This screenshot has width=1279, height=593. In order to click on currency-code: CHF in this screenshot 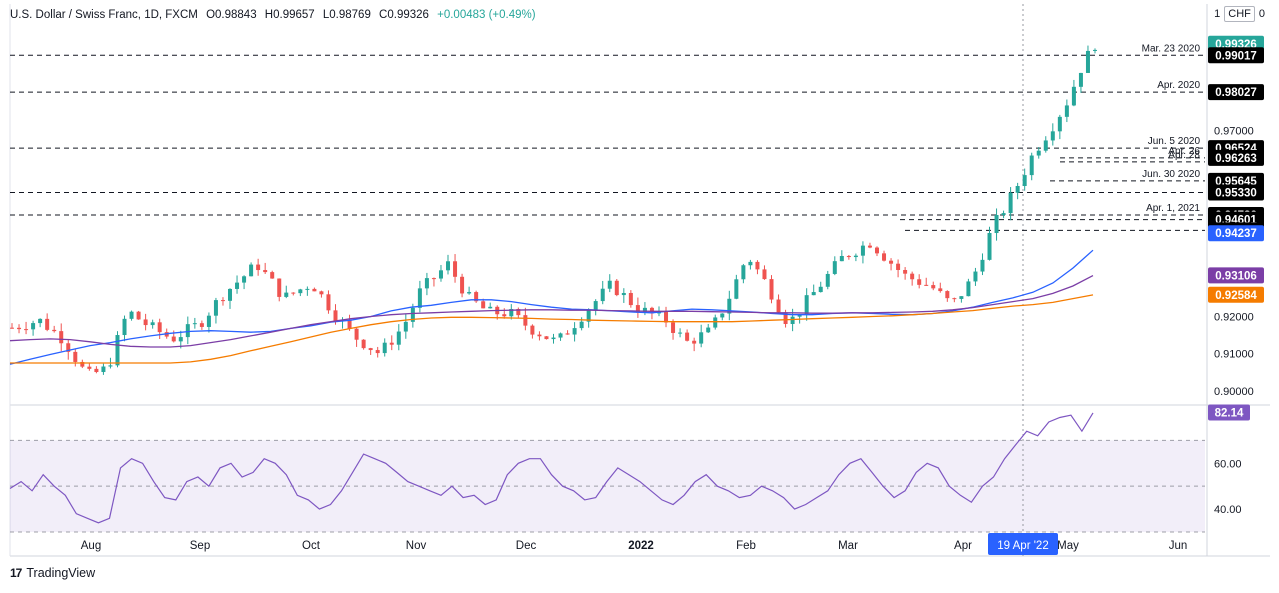, I will do `click(1239, 14)`.